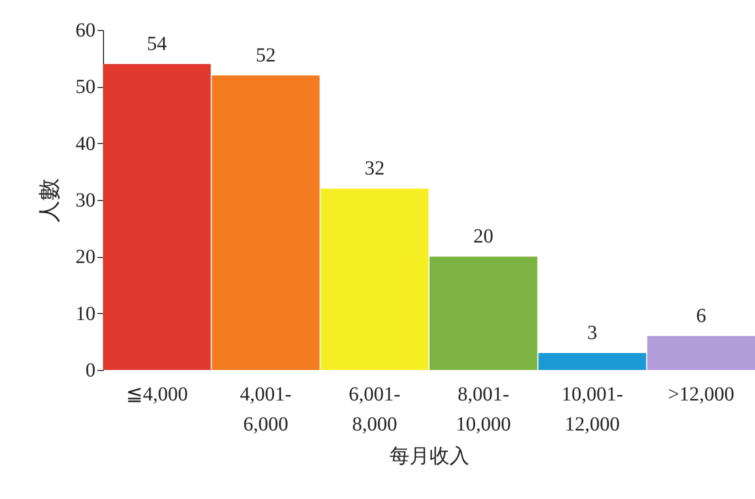 This screenshot has width=755, height=499. What do you see at coordinates (156, 44) in the screenshot?
I see `data-label: 54` at bounding box center [156, 44].